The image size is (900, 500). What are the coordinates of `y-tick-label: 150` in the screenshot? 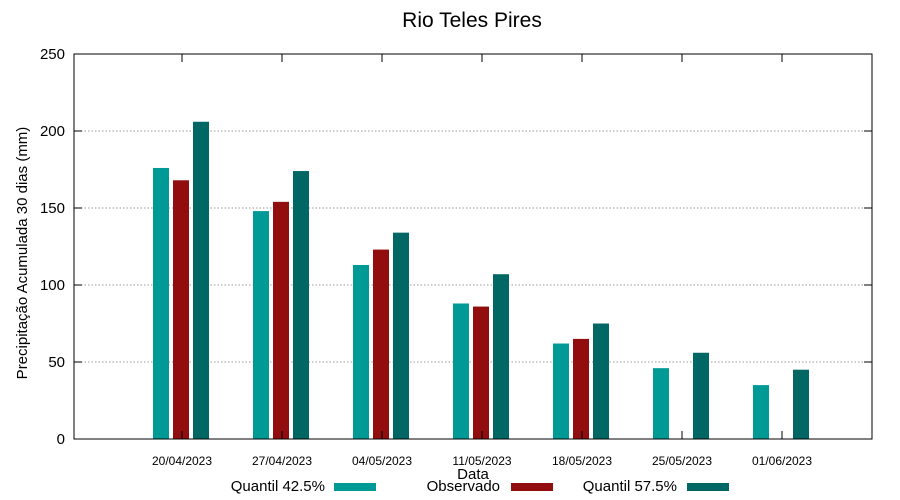 It's located at (52, 208).